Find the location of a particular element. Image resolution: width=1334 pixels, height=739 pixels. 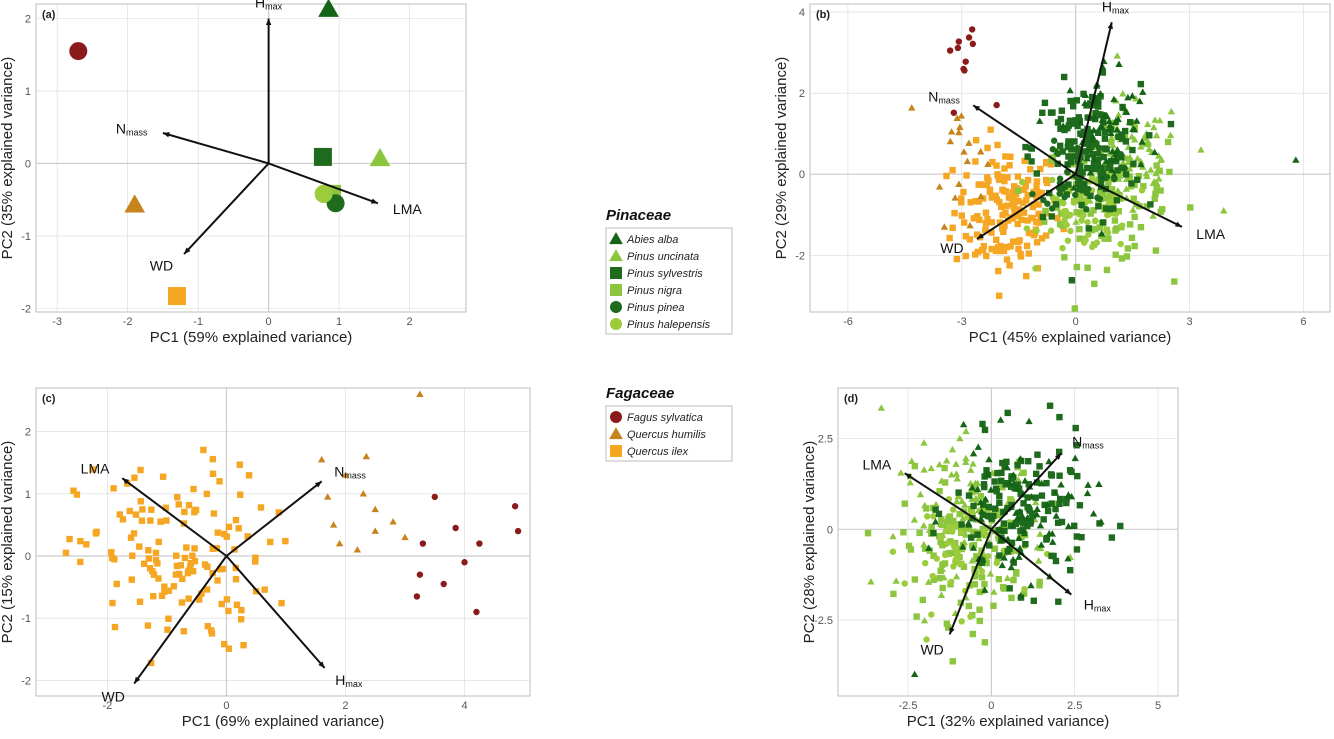

x-tick-label: 0 is located at coordinates (269, 322).